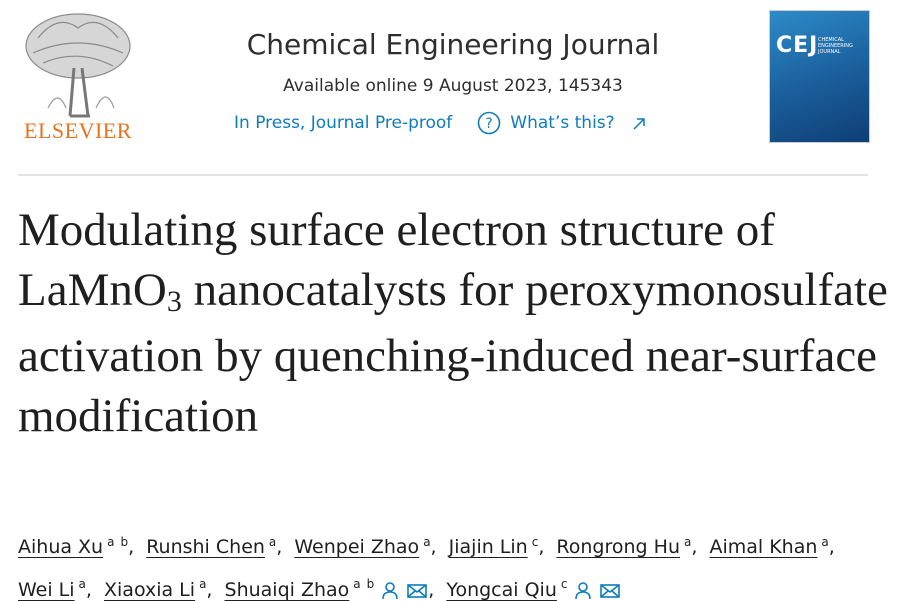  I want to click on author: Wenpei Zhao a, so click(368, 547).